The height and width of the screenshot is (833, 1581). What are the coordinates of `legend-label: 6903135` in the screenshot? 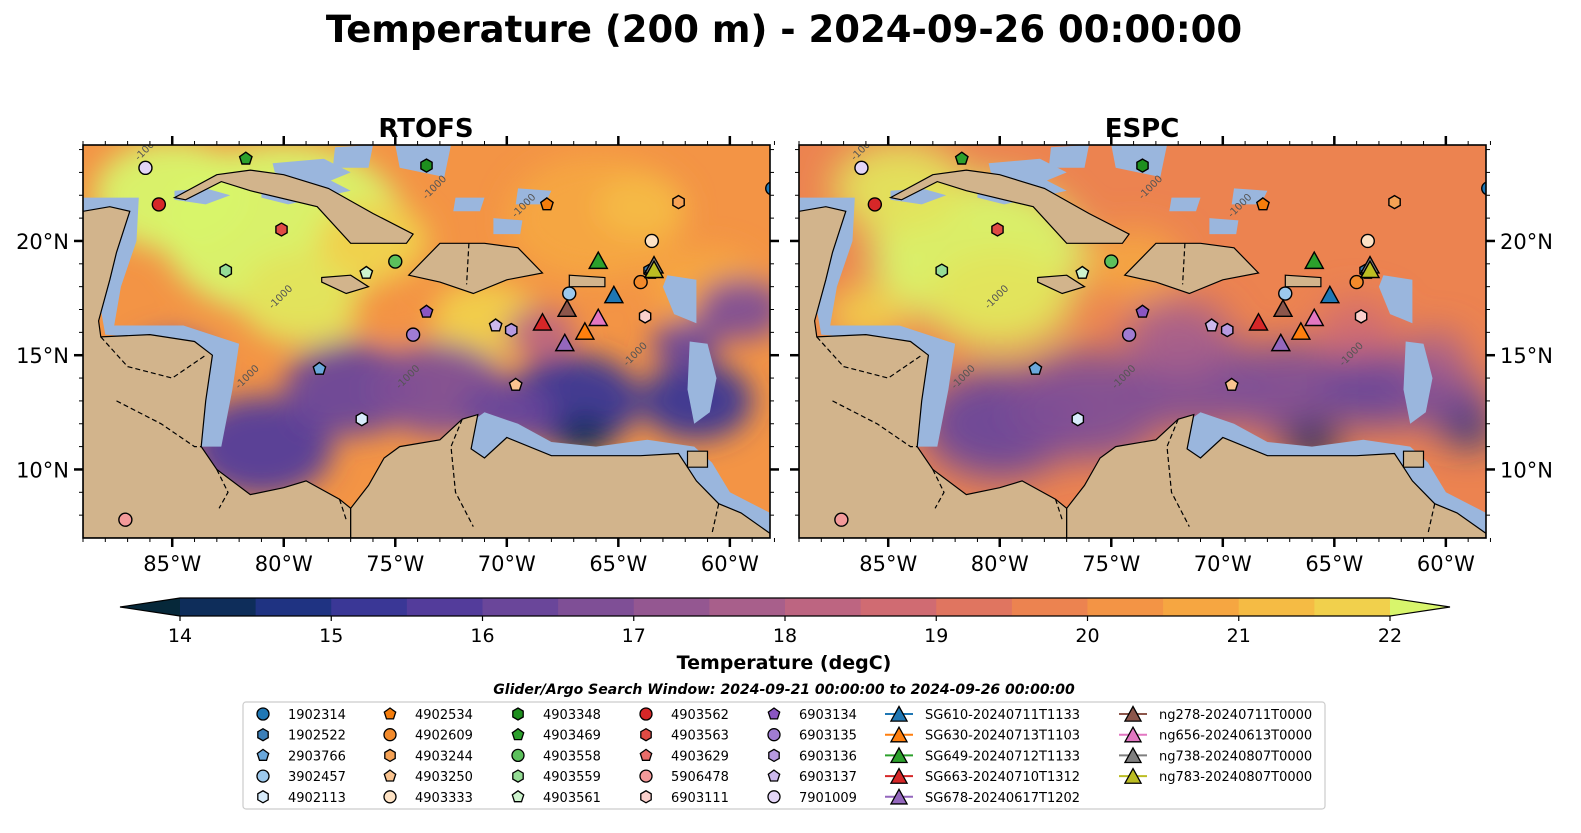 It's located at (828, 736).